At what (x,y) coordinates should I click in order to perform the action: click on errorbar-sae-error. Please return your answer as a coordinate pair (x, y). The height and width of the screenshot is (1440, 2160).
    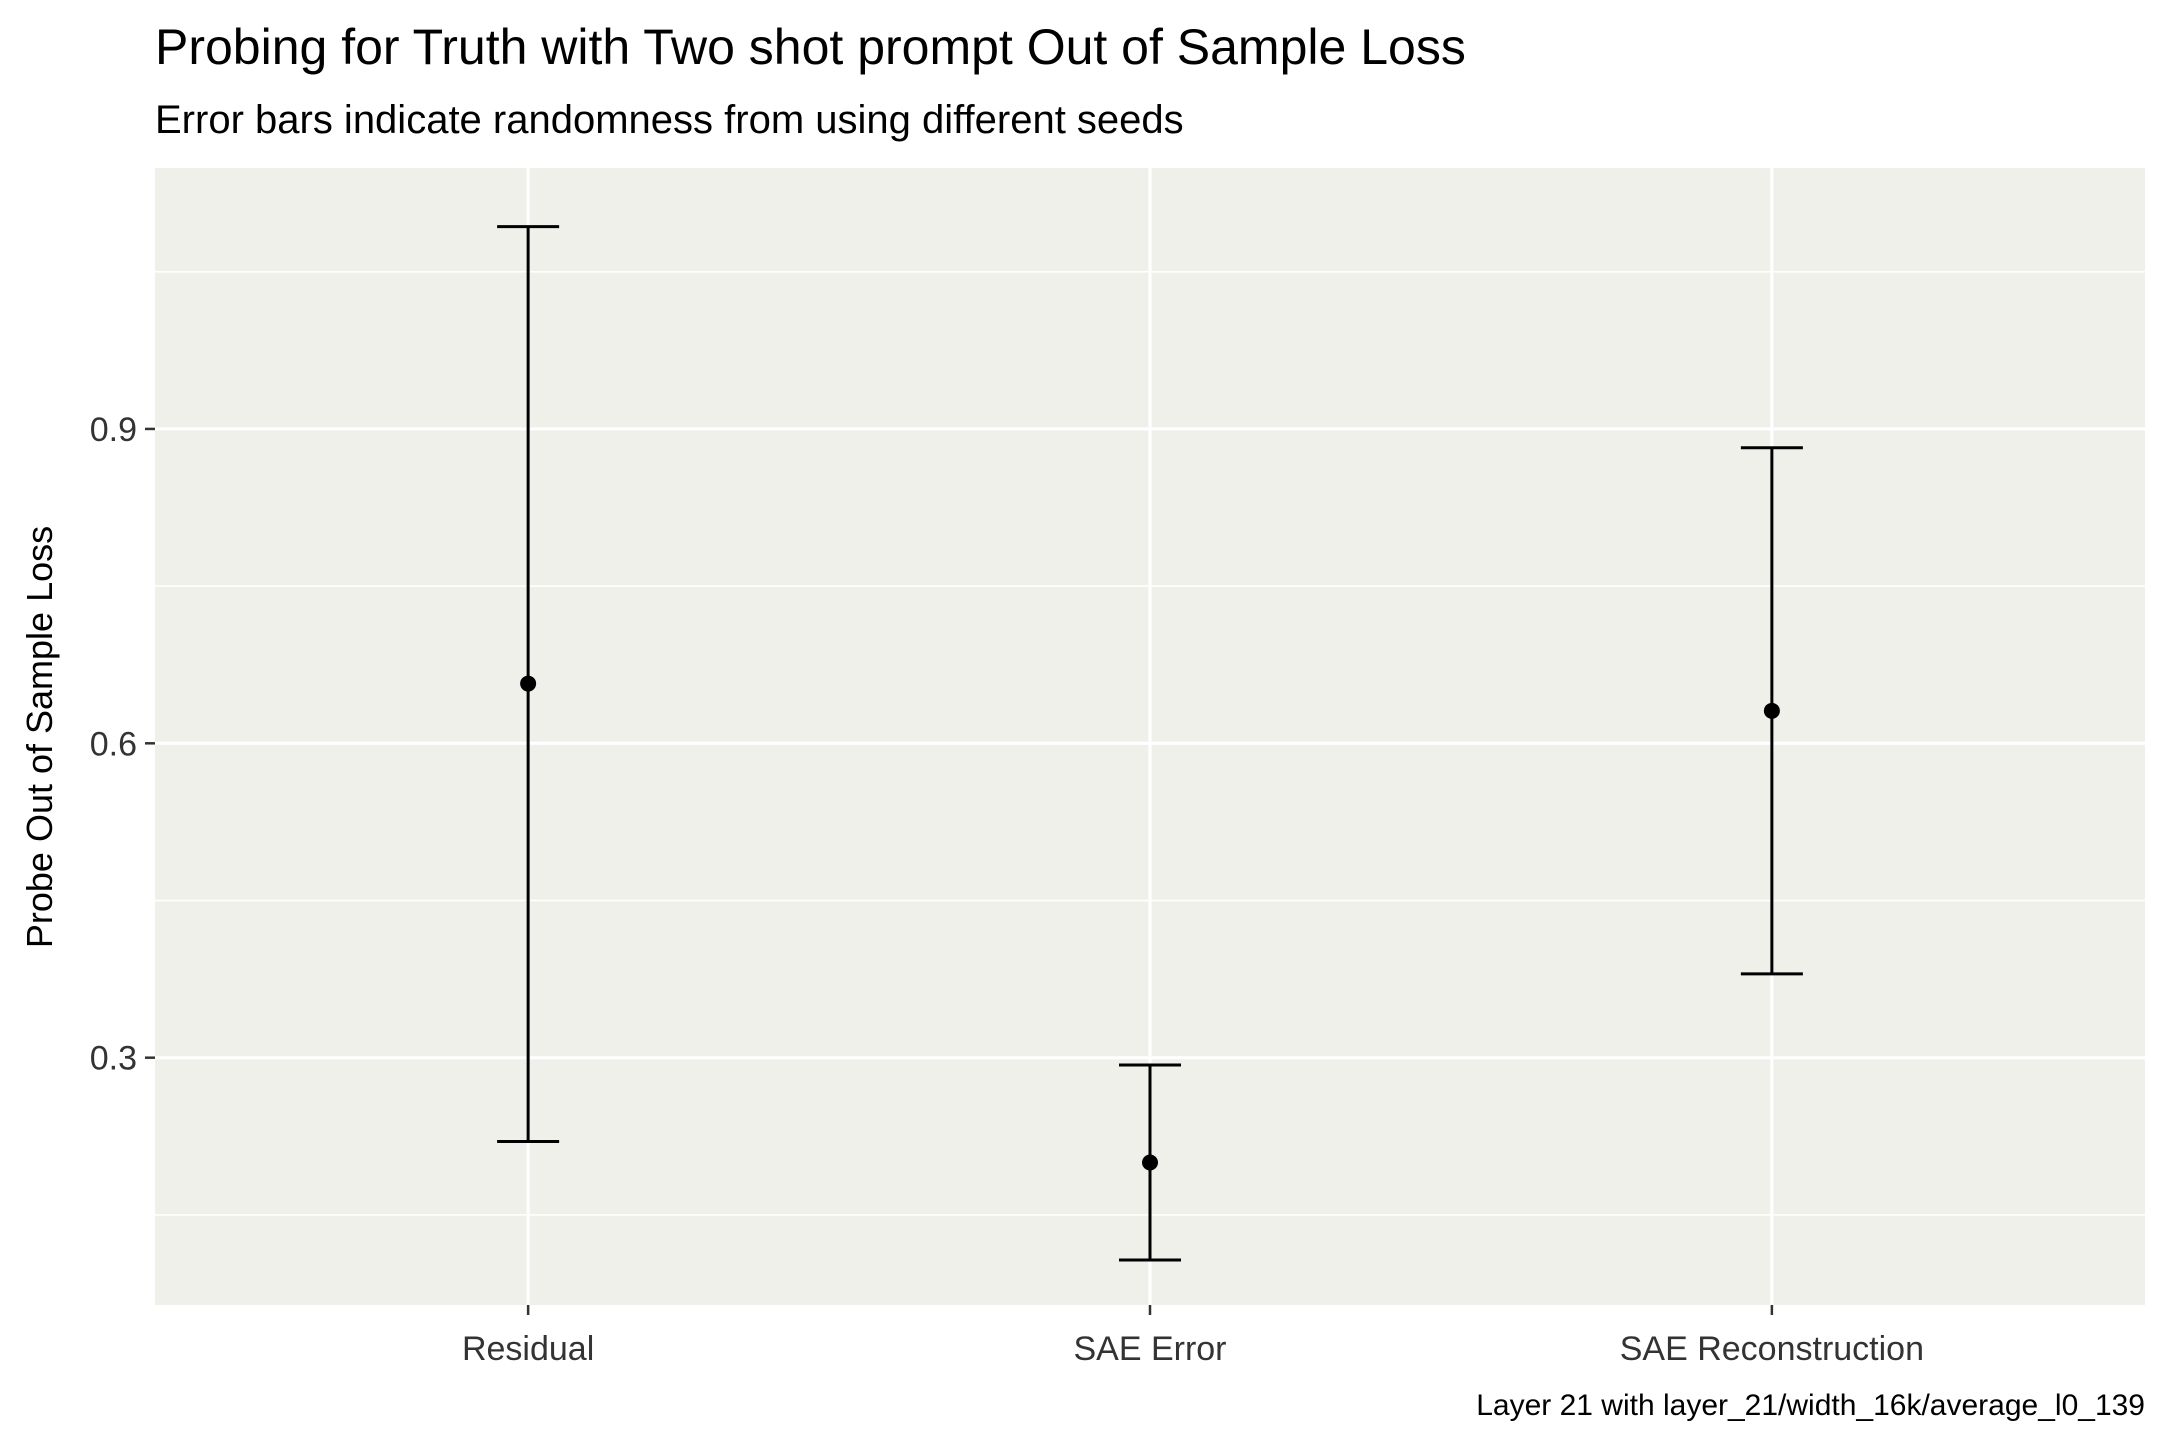
    Looking at the image, I should click on (1150, 1162).